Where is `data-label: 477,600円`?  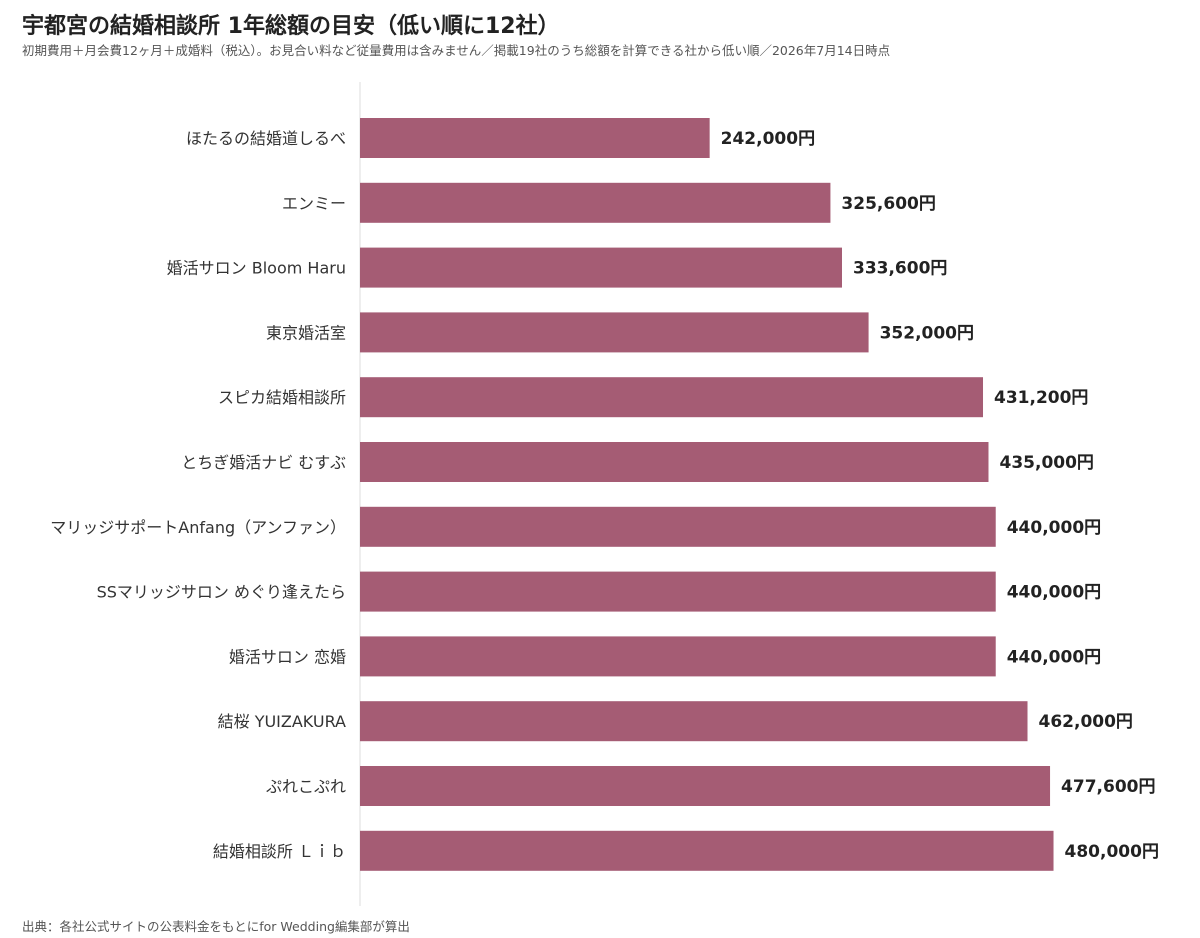 data-label: 477,600円 is located at coordinates (1108, 787).